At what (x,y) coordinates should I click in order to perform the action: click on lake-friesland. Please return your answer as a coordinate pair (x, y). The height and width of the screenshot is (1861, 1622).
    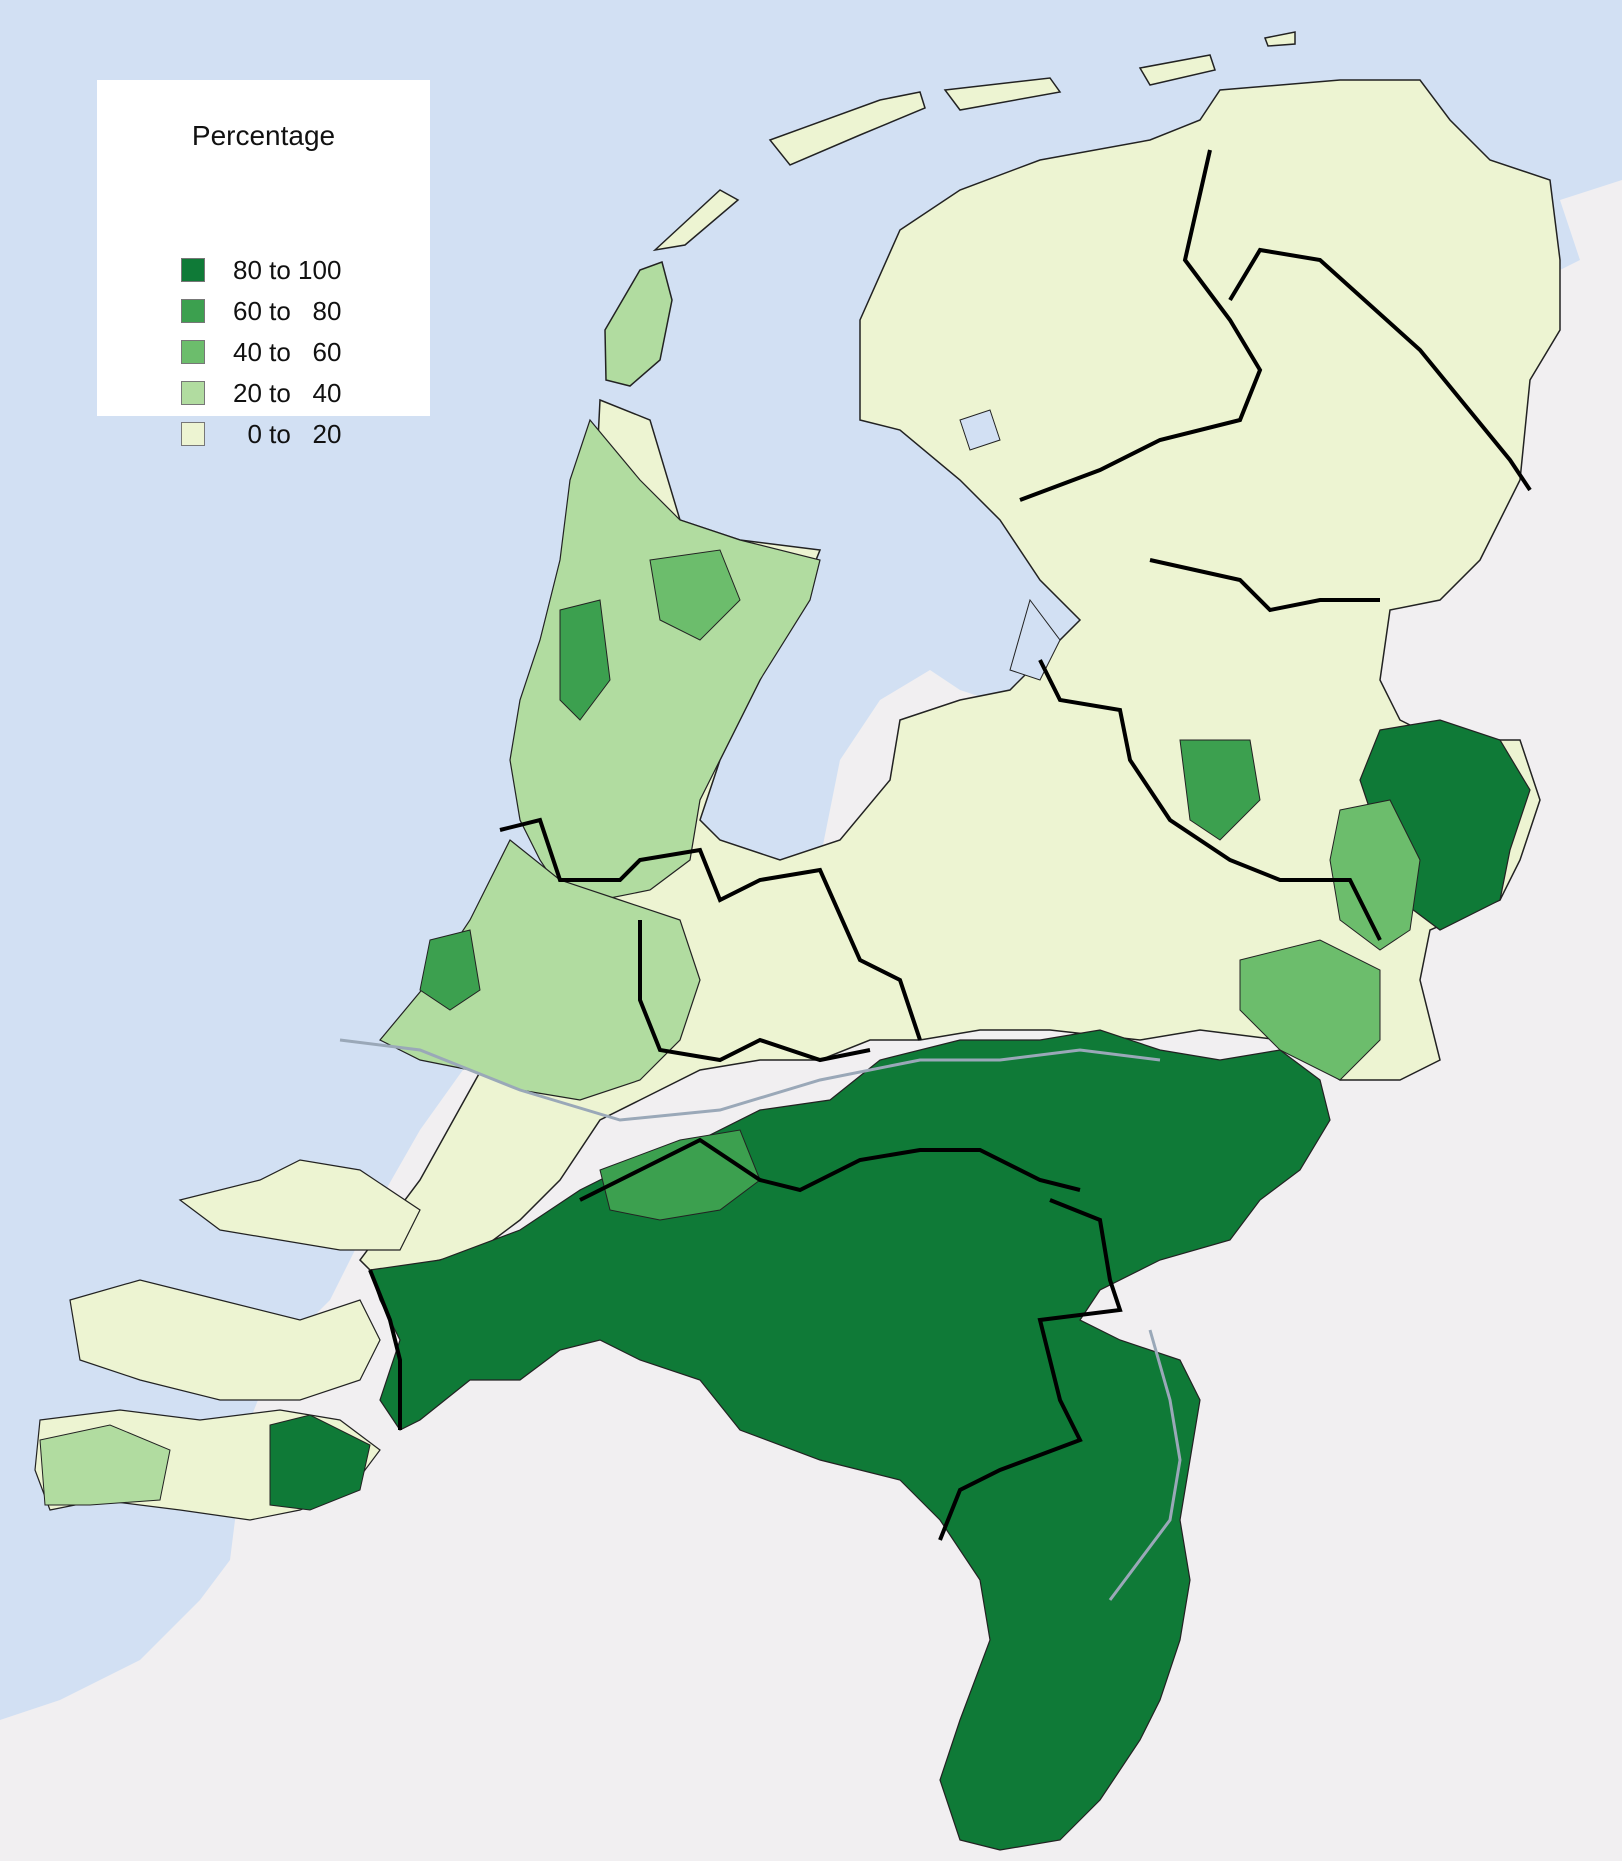
    Looking at the image, I should click on (980, 430).